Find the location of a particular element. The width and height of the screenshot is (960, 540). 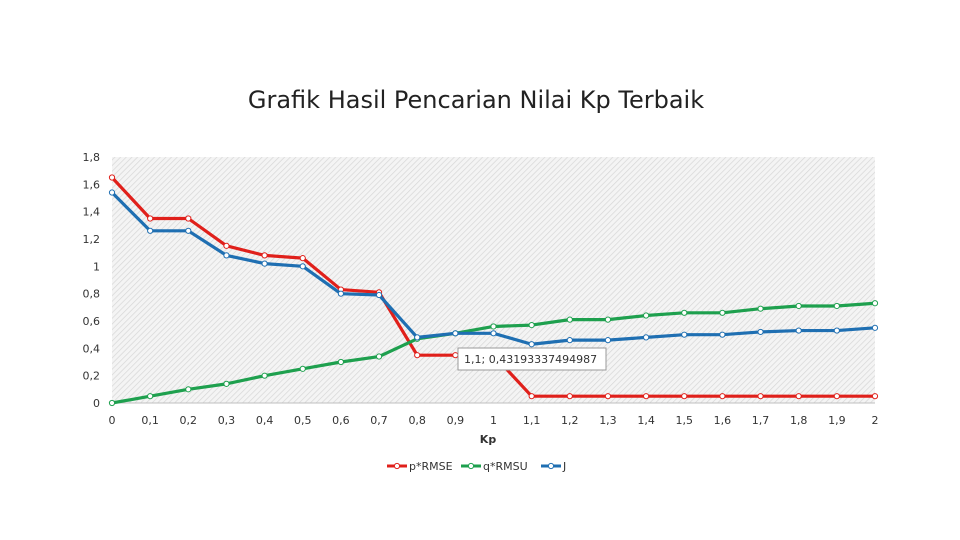

y-tick-label: 0,6 is located at coordinates (92, 321).